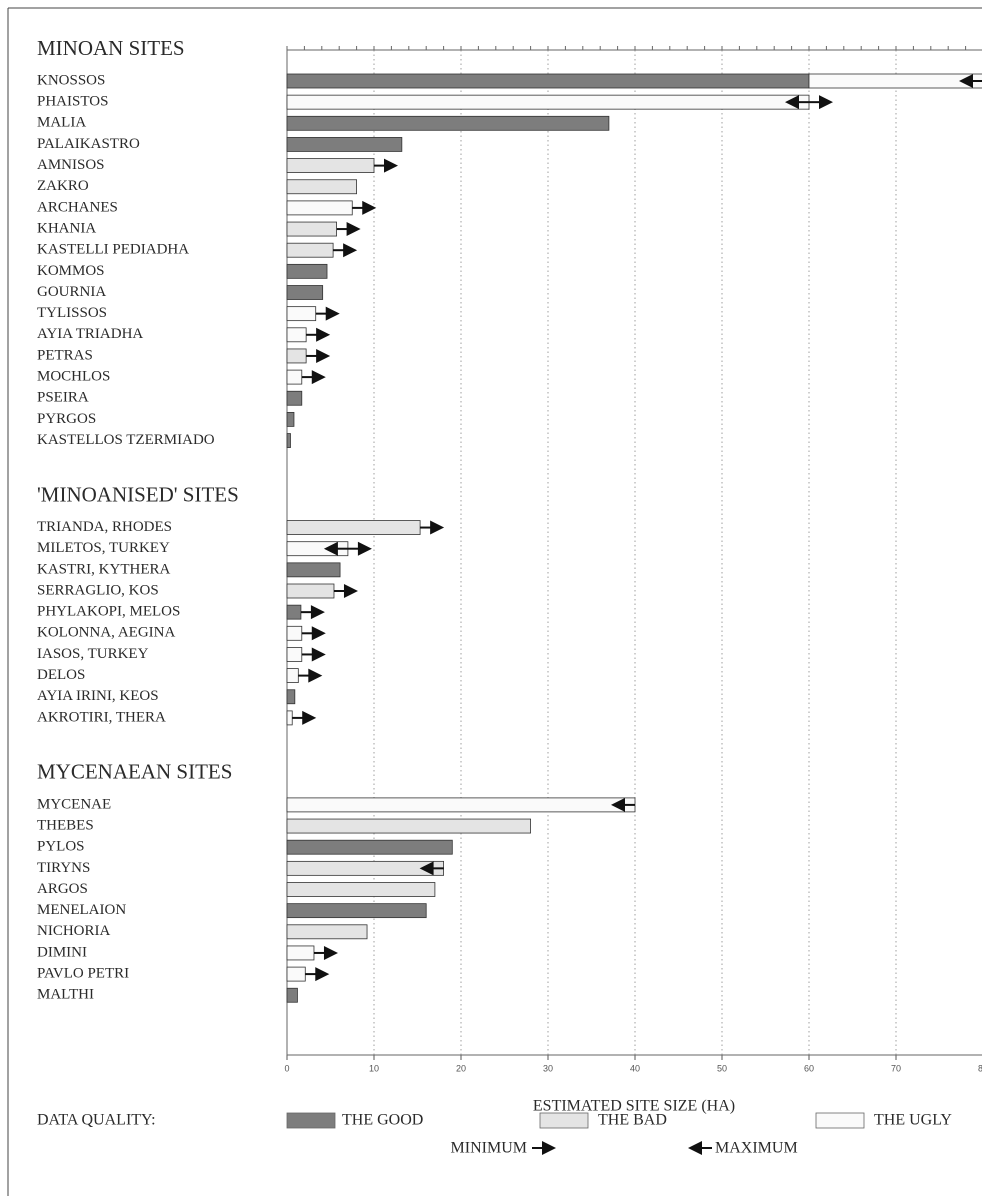 The width and height of the screenshot is (982, 1196). Describe the element at coordinates (90, 334) in the screenshot. I see `site-label: AYIA TRIADHA` at that location.